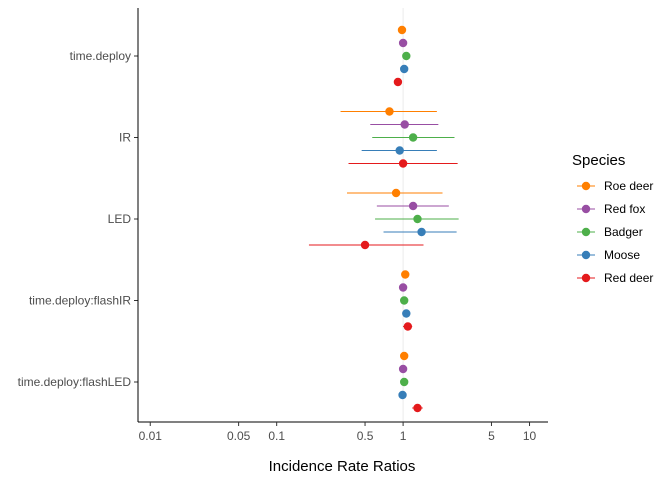 This screenshot has height=485, width=672. What do you see at coordinates (239, 436) in the screenshot?
I see `x-tick-label: 0.05` at bounding box center [239, 436].